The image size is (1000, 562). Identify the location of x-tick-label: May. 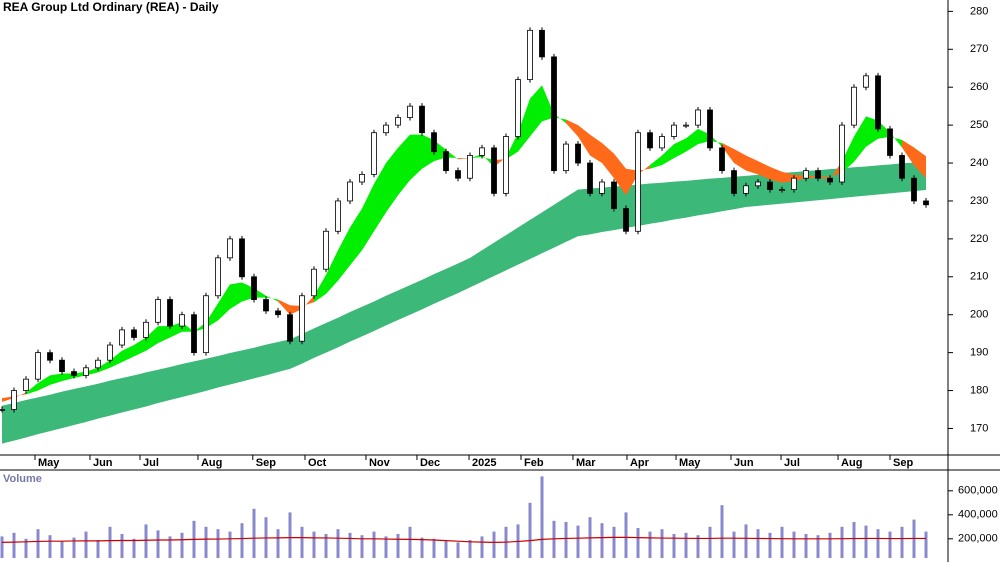
(49, 463).